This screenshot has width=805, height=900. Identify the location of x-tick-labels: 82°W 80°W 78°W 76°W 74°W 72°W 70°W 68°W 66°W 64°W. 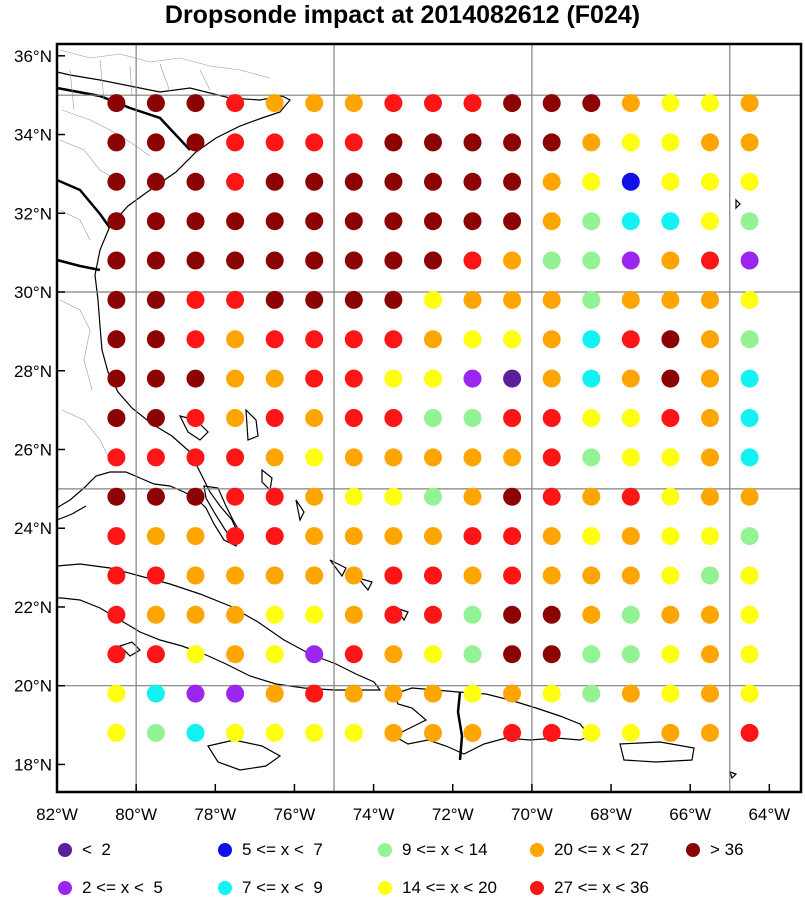
(413, 804).